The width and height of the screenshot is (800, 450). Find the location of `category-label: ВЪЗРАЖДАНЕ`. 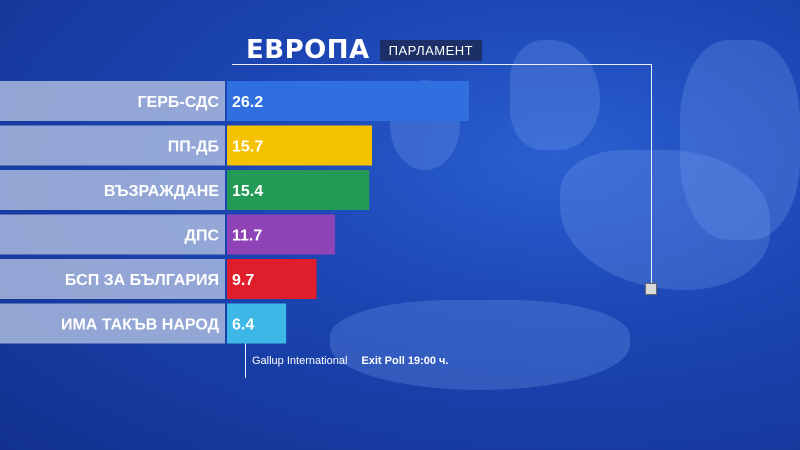

category-label: ВЪЗРАЖДАНЕ is located at coordinates (161, 191).